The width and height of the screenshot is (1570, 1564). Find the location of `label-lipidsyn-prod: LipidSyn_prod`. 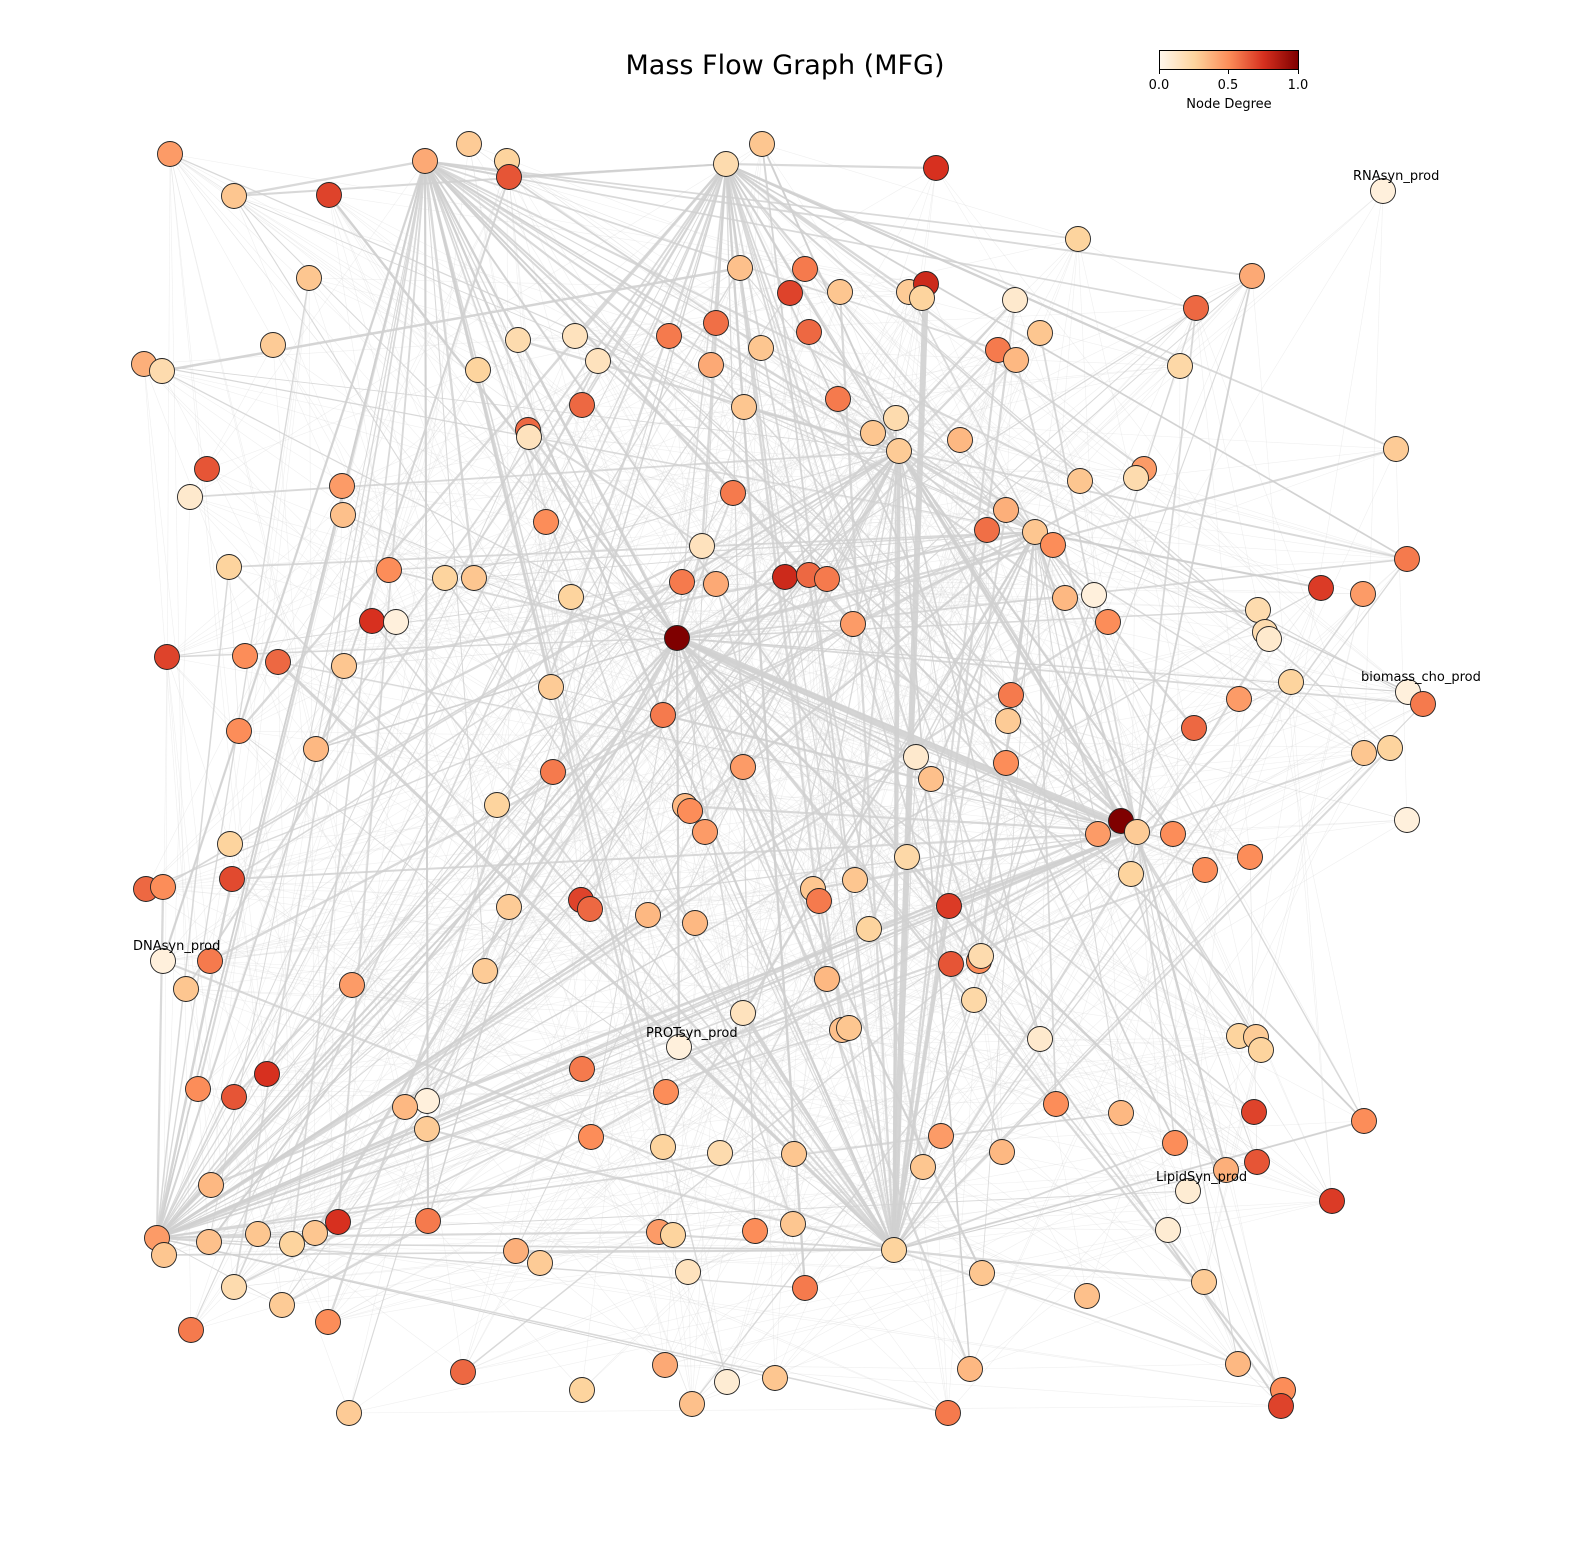

label-lipidsyn-prod: LipidSyn_prod is located at coordinates (1201, 1177).